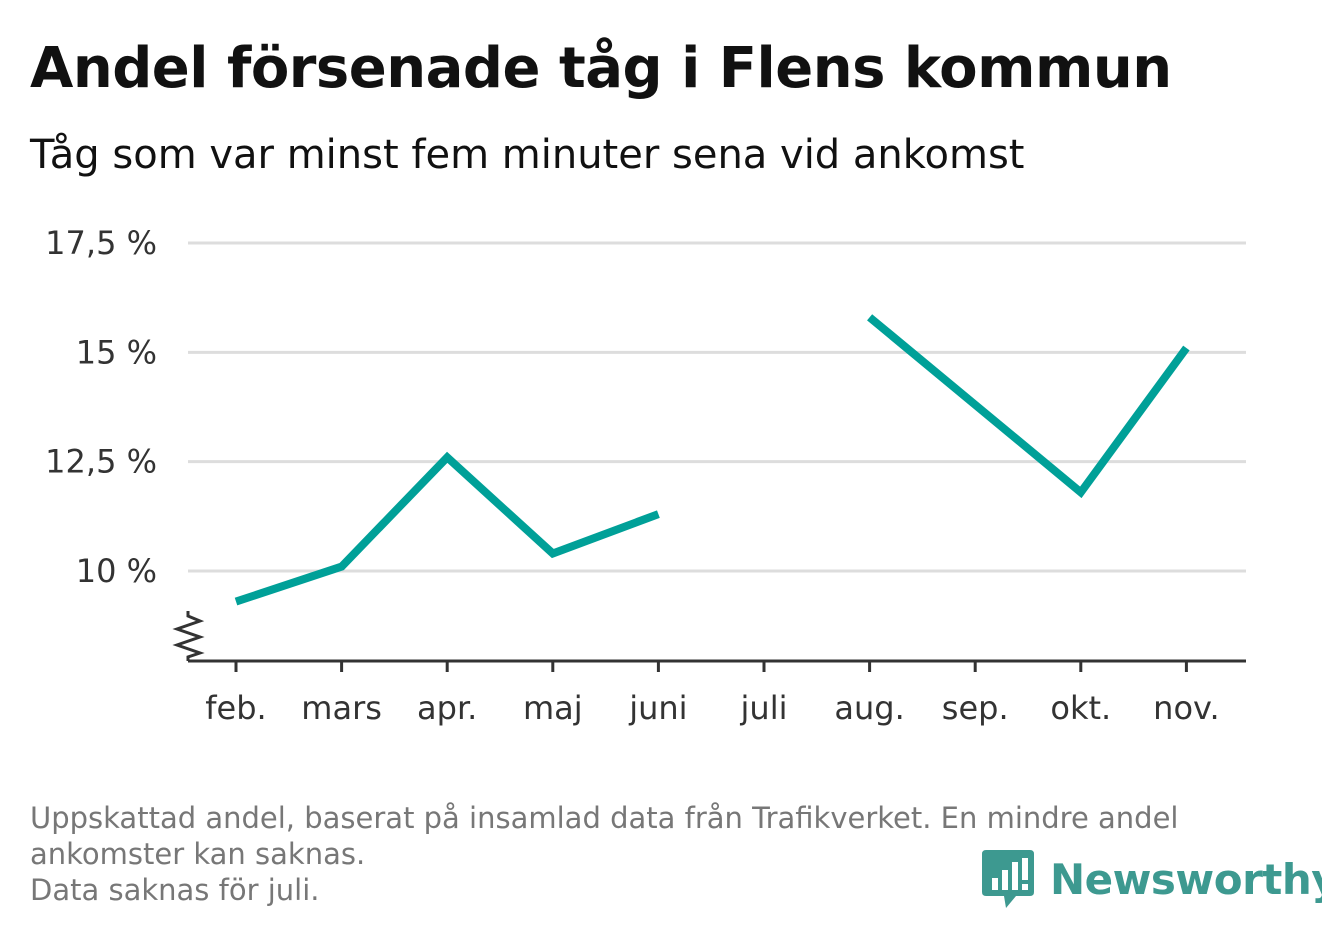 The height and width of the screenshot is (939, 1322). I want to click on y-tick-label: 15 %, so click(116, 352).